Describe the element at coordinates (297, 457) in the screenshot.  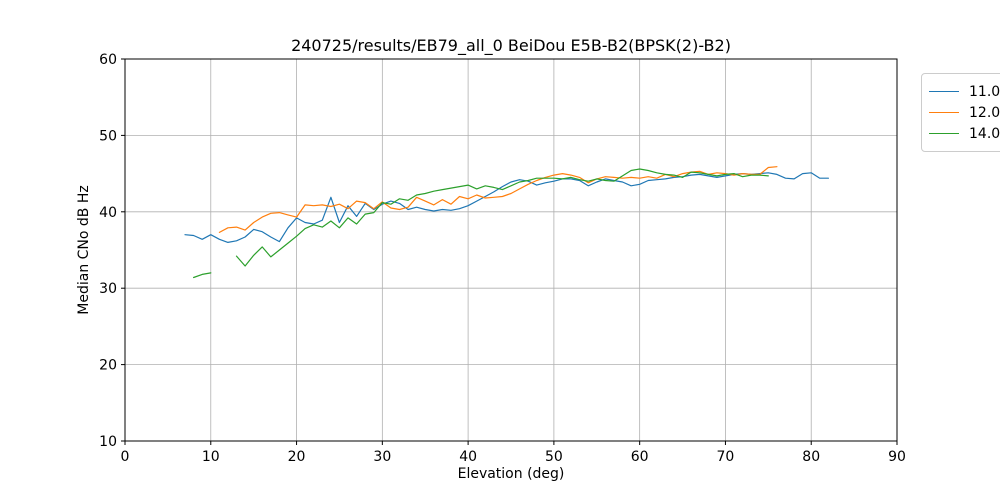
I see `x-tick-label: 20` at that location.